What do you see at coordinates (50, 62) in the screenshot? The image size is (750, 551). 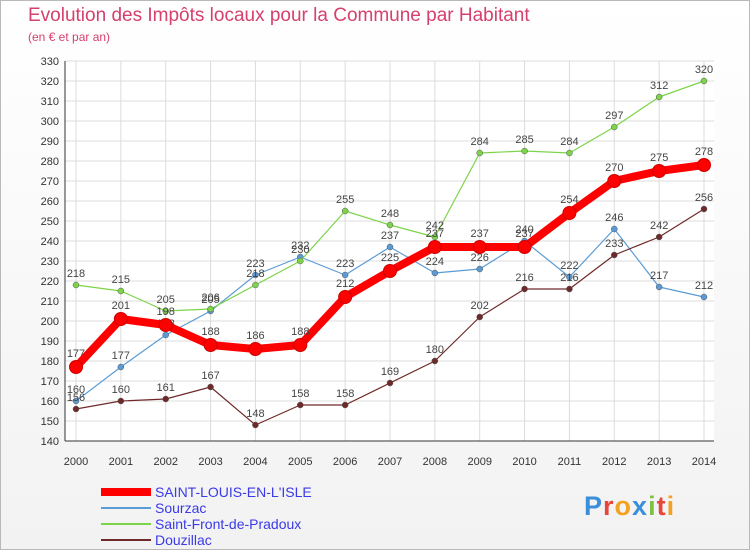 I see `y-tick-label: 330` at bounding box center [50, 62].